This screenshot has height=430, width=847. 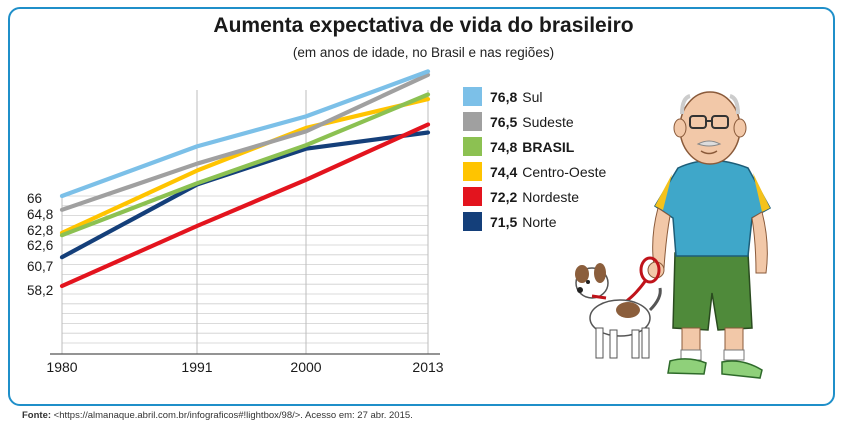 What do you see at coordinates (245, 134) in the screenshot?
I see `series-line-sul` at bounding box center [245, 134].